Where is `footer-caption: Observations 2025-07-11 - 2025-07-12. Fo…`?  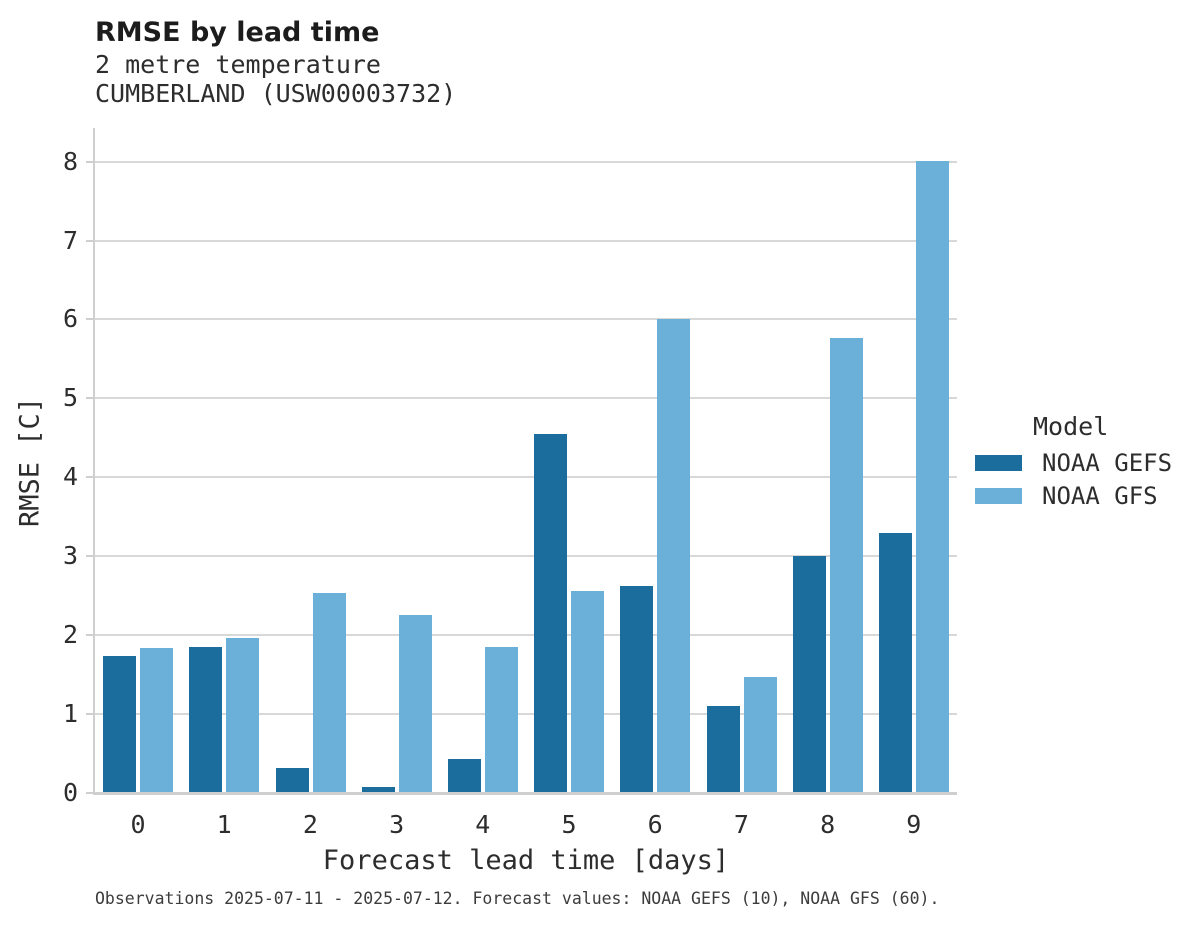
footer-caption: Observations 2025-07-11 - 2025-07-12. Fo… is located at coordinates (517, 898).